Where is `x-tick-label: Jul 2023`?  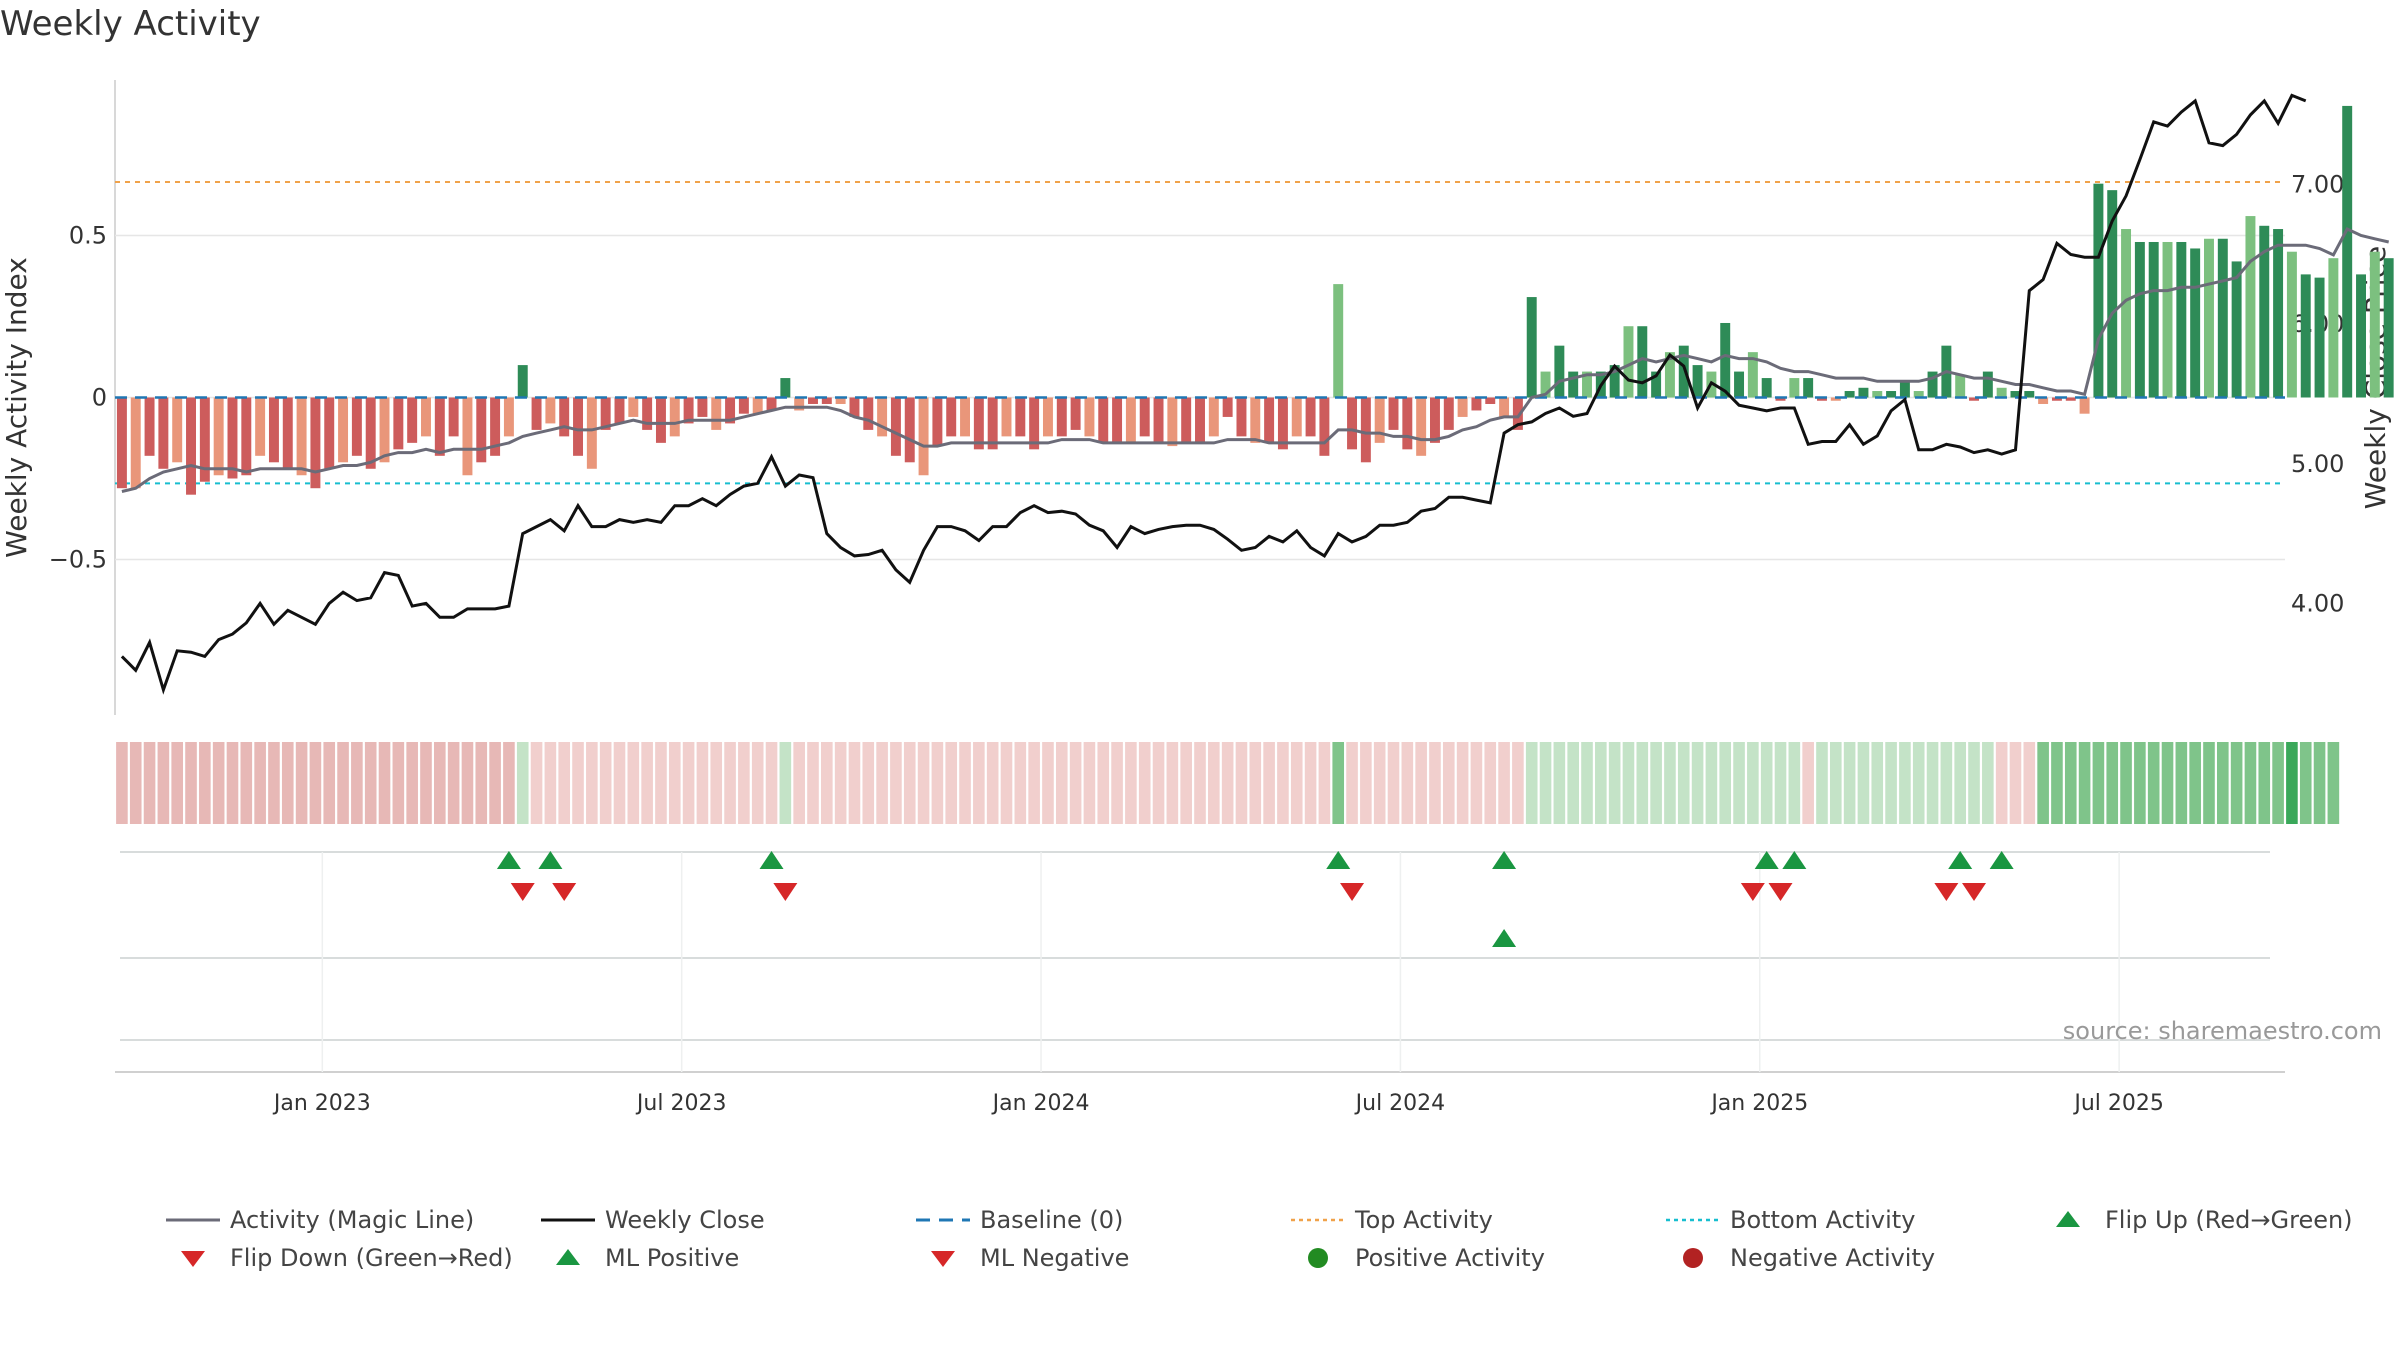 x-tick-label: Jul 2023 is located at coordinates (681, 1103).